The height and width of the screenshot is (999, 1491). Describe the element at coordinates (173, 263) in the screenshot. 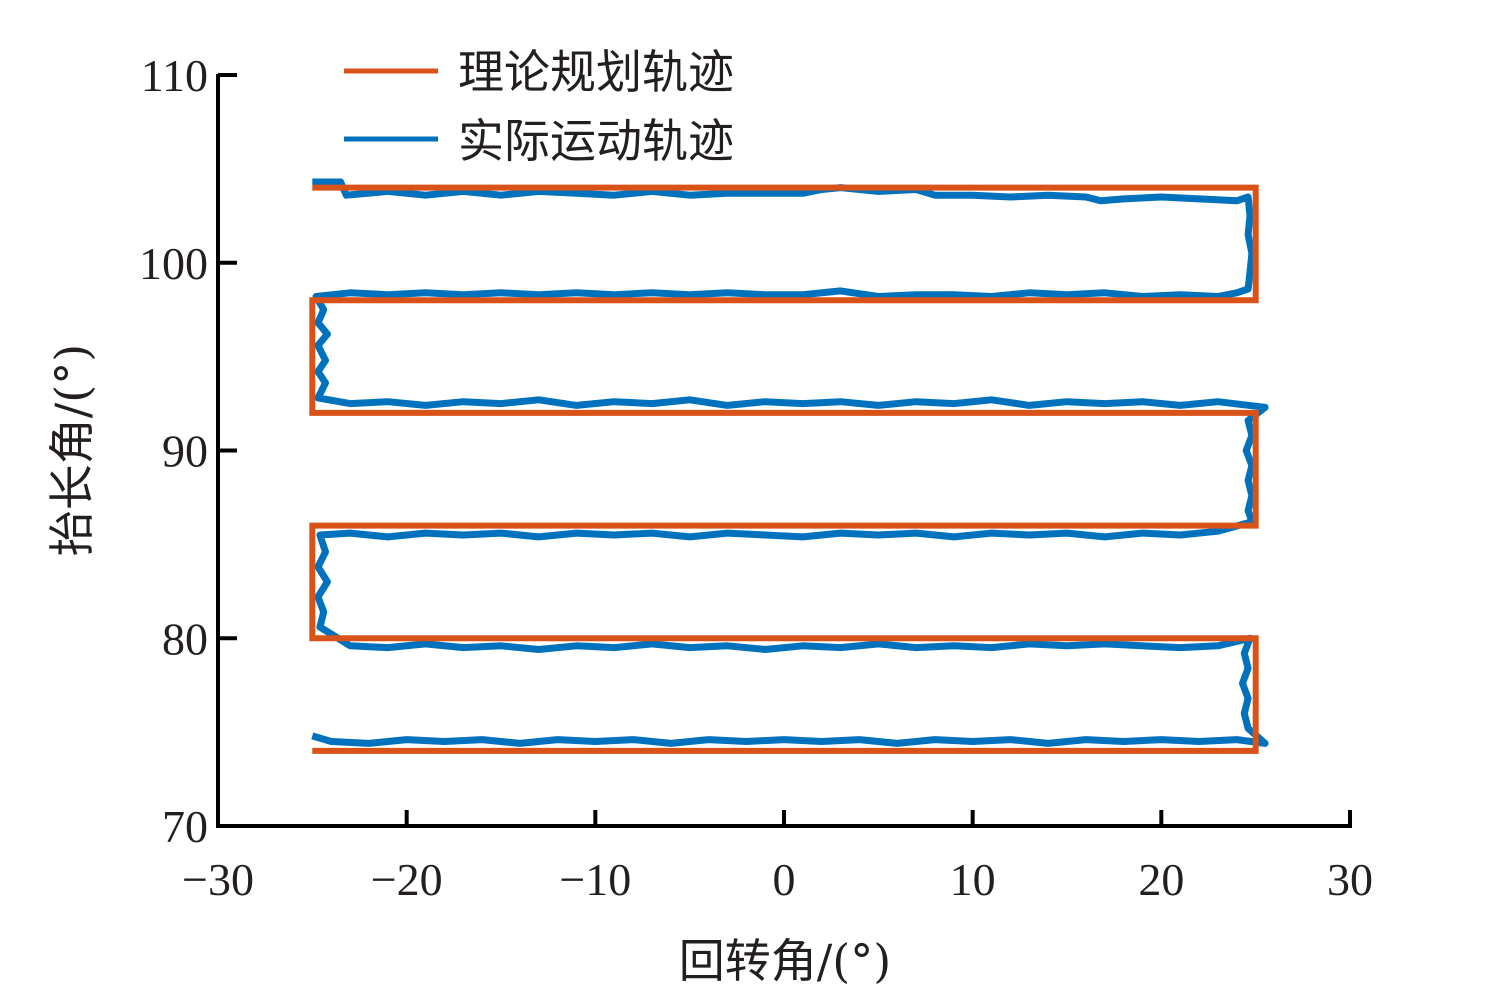

I see `y-tick-label: 100` at that location.